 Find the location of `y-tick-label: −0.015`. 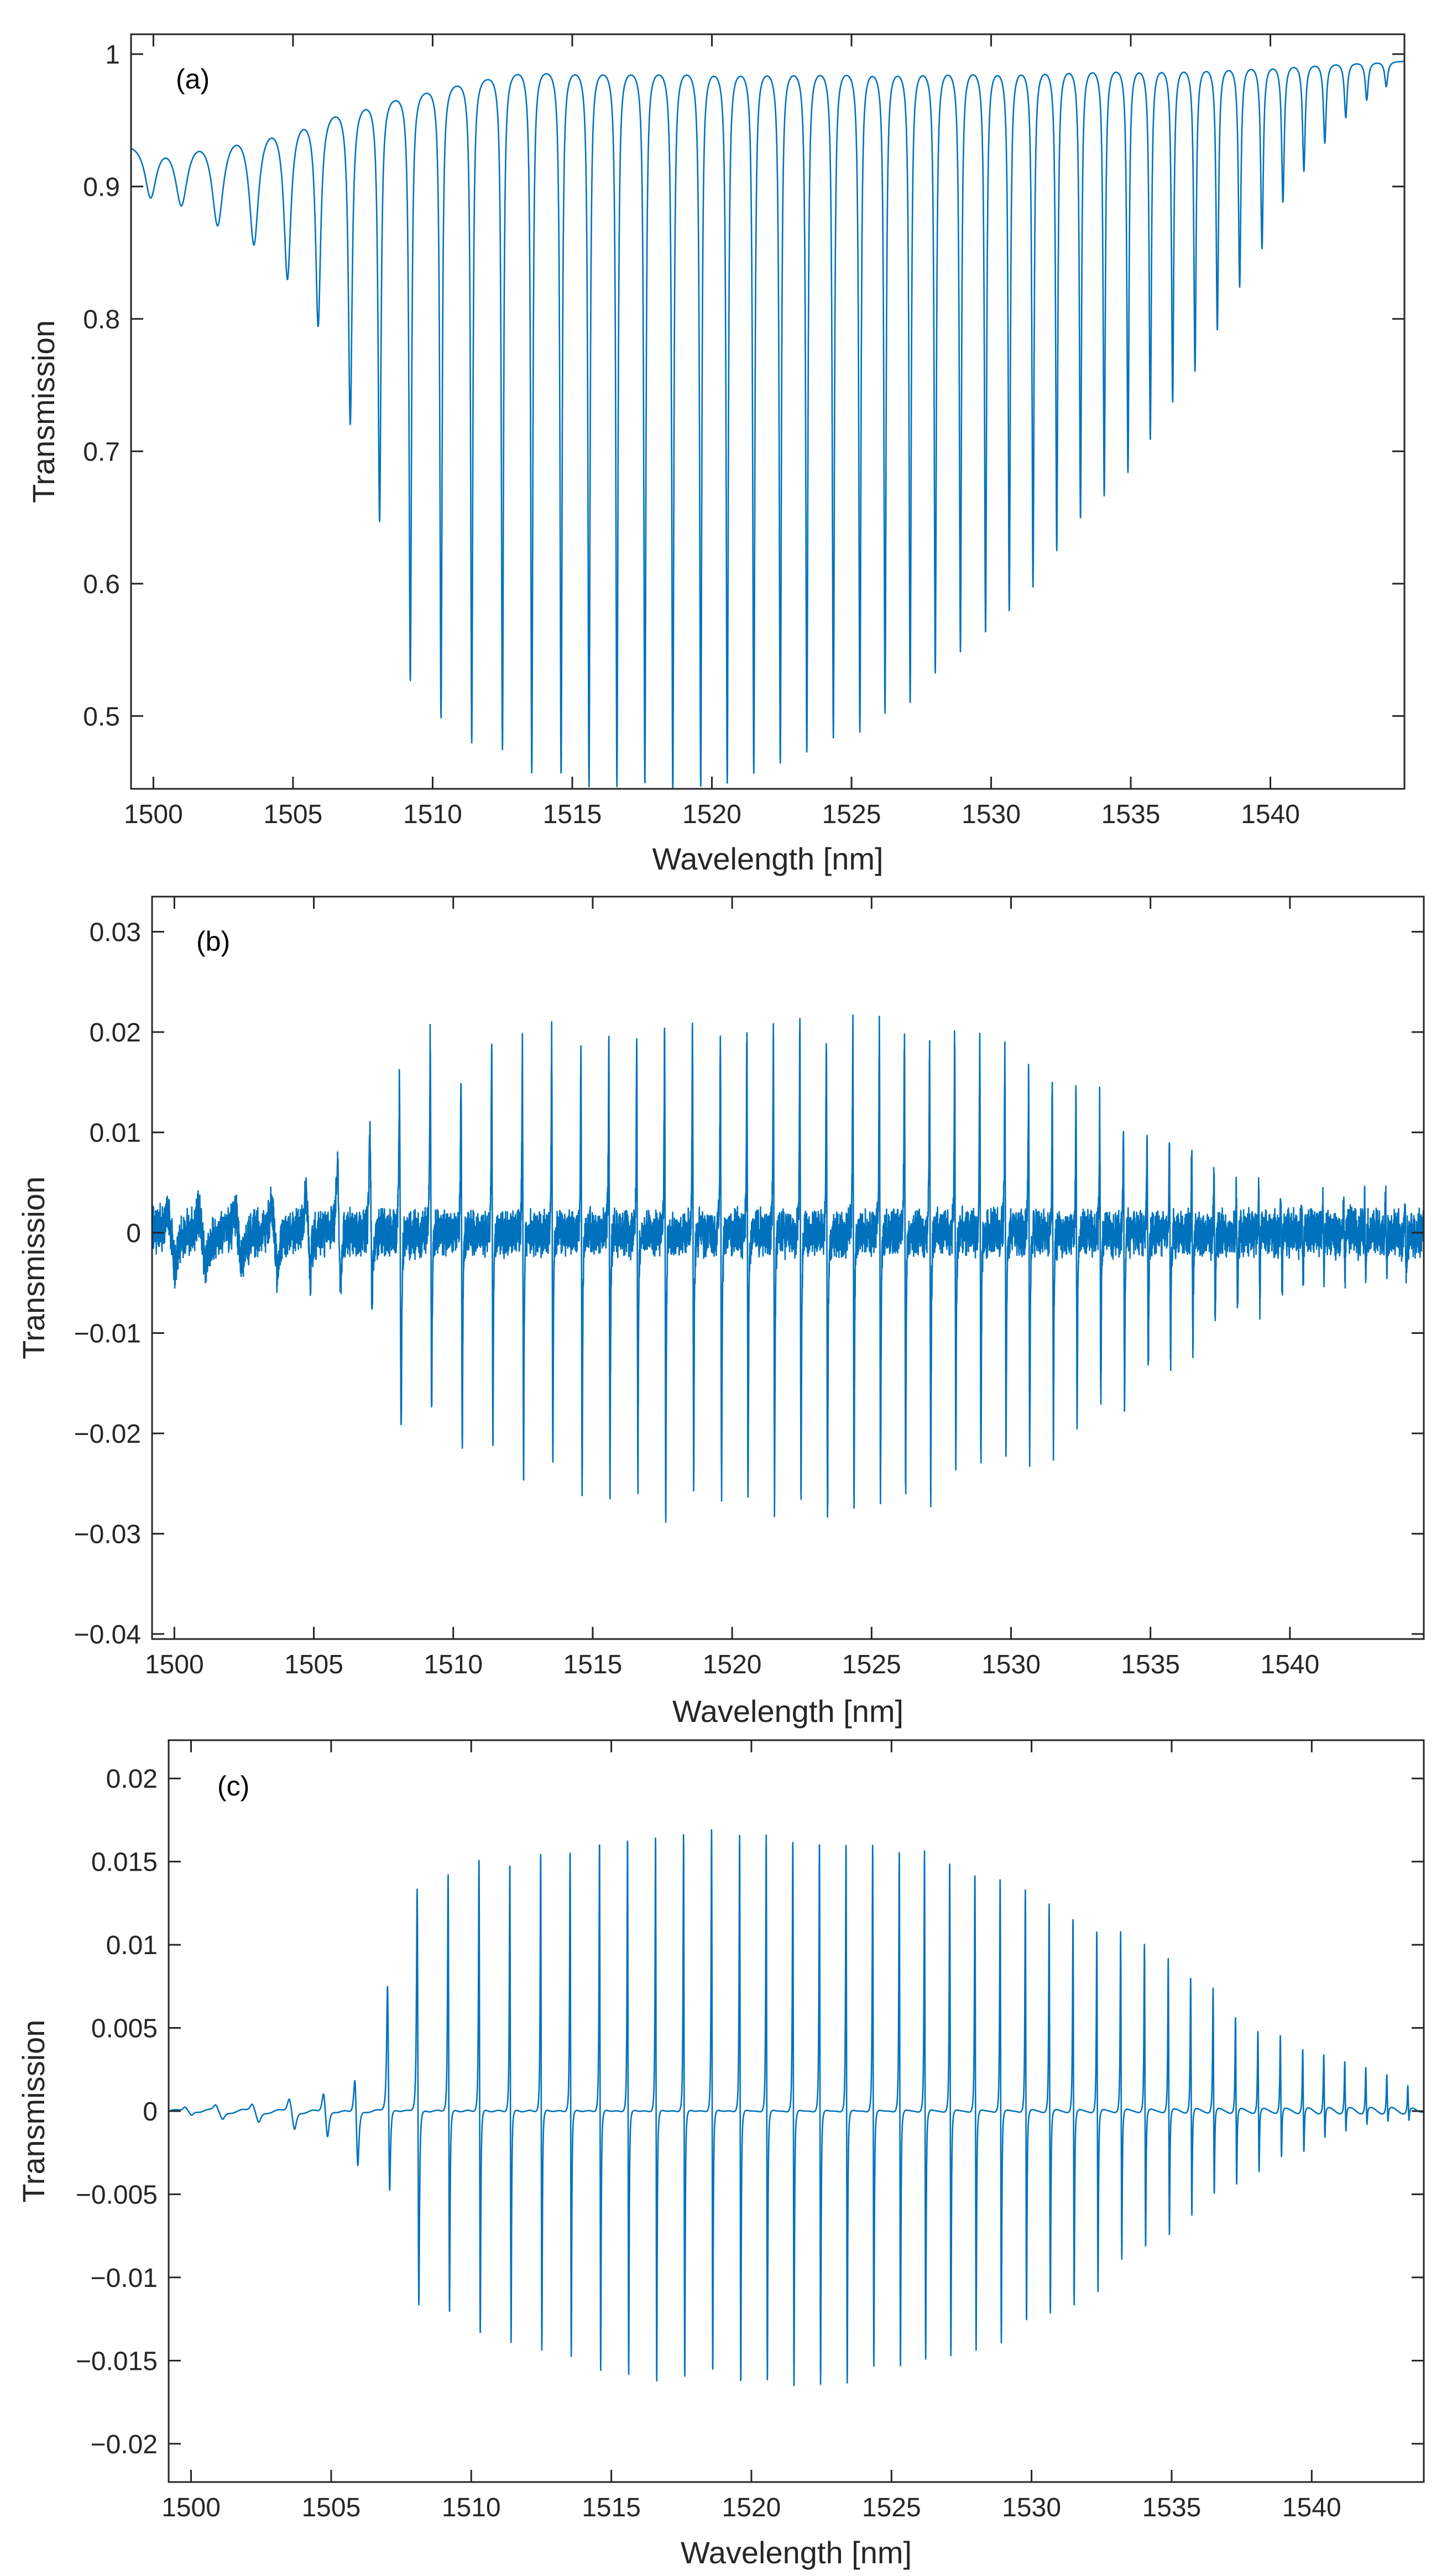

y-tick-label: −0.015 is located at coordinates (117, 2361).